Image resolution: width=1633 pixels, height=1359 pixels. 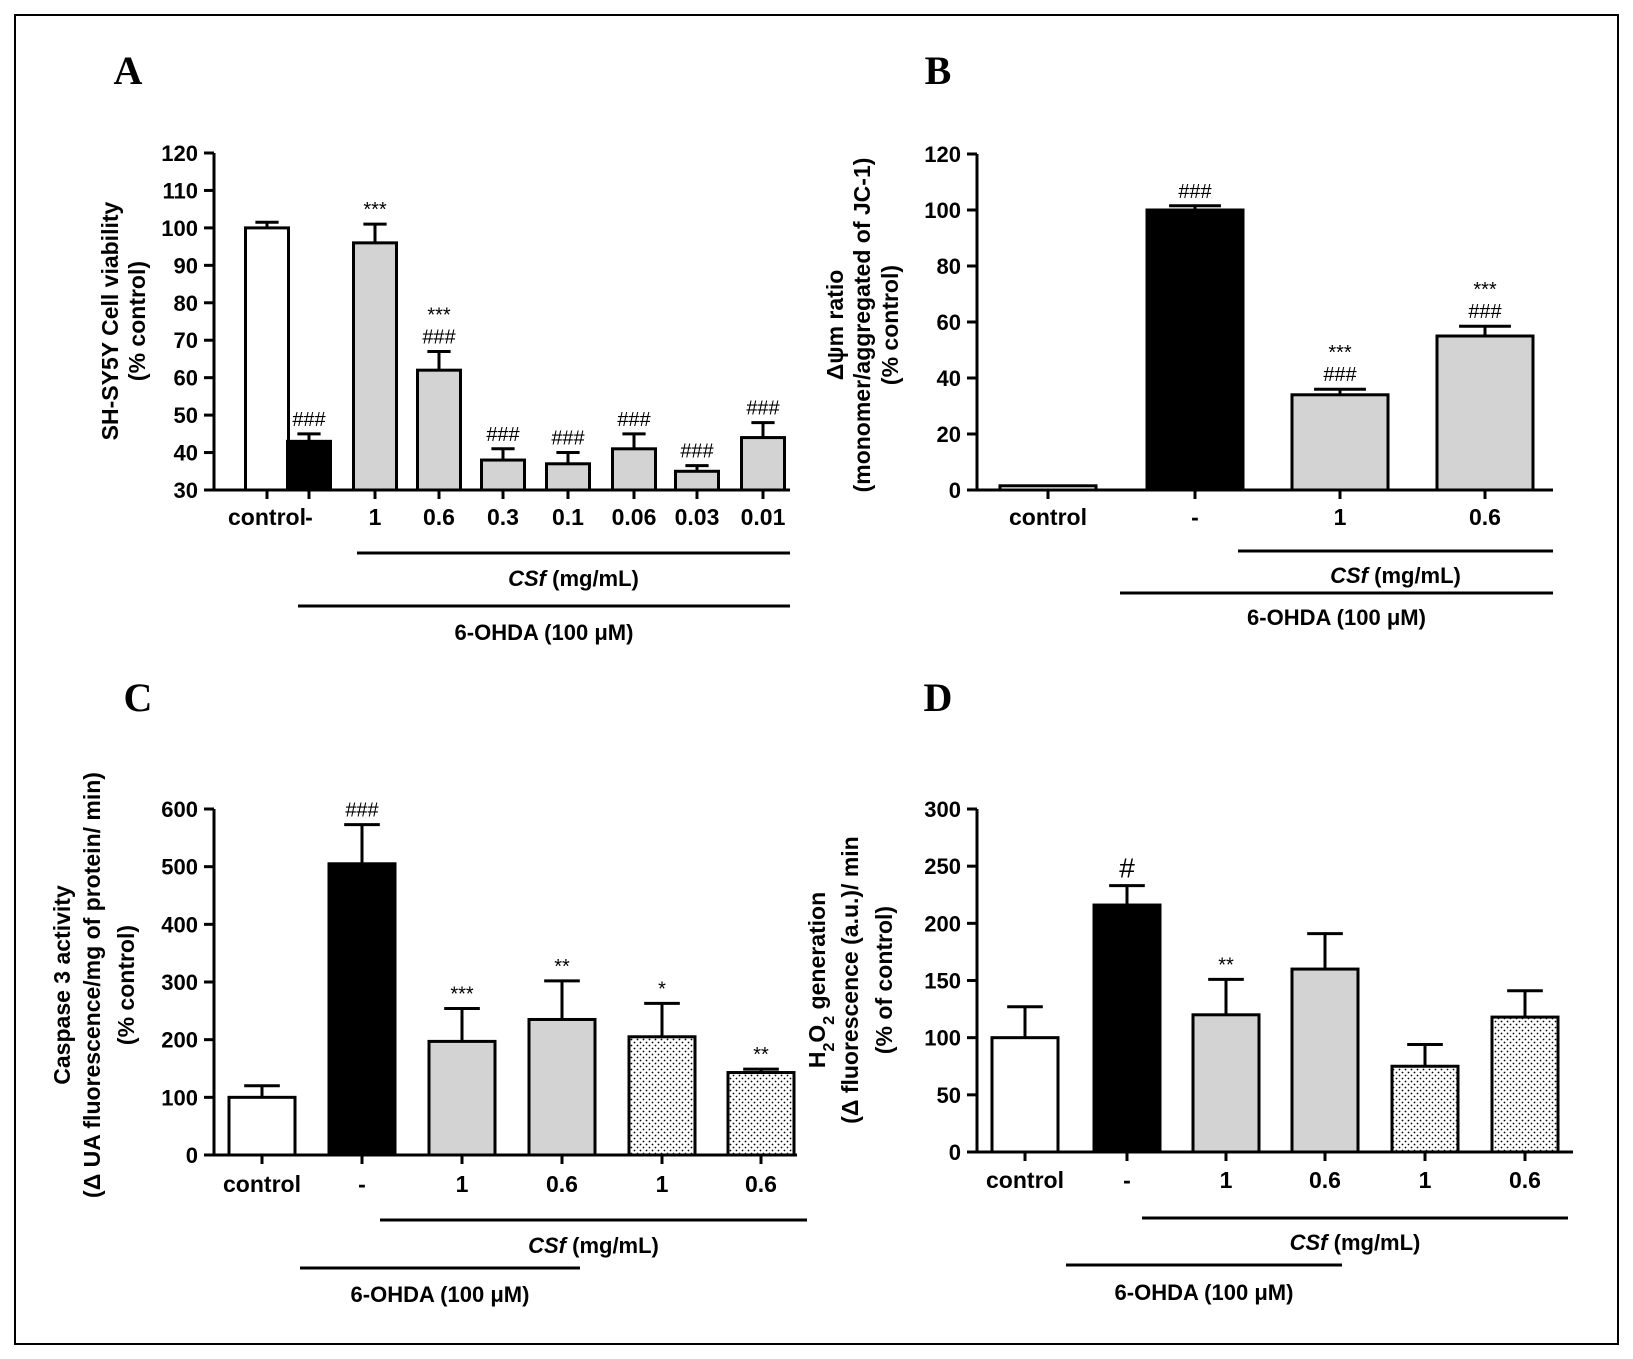 What do you see at coordinates (938, 697) in the screenshot?
I see `panel-letter: D` at bounding box center [938, 697].